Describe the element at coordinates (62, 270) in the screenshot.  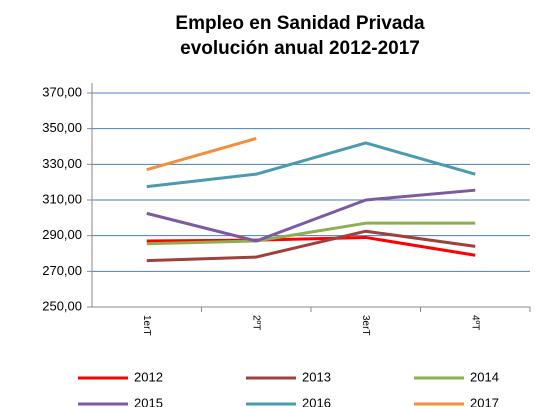
I see `y-tick-label: 270,00` at that location.